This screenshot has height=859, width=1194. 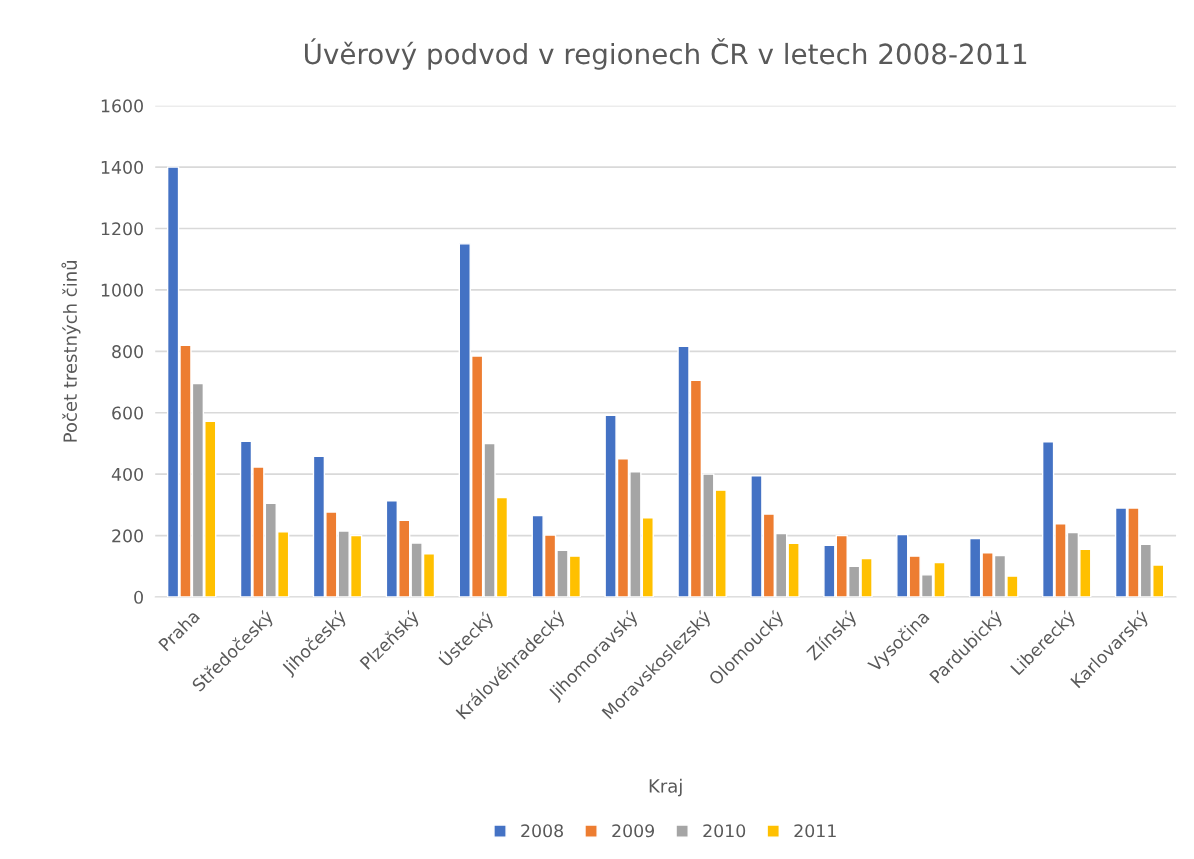 What do you see at coordinates (666, 54) in the screenshot?
I see `chart-title: Úvěrový podvod v regionech ČR v letech 2008-2011` at bounding box center [666, 54].